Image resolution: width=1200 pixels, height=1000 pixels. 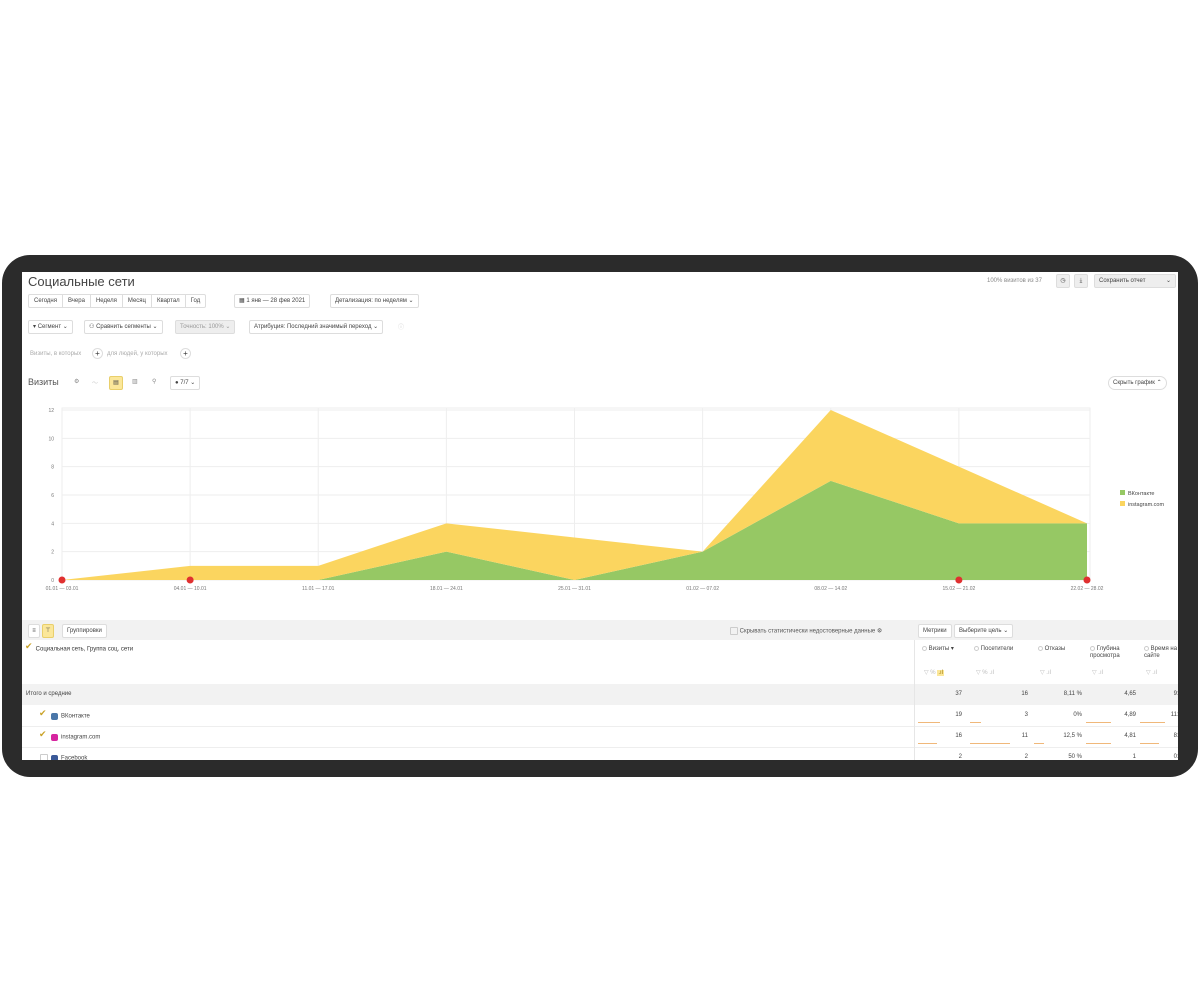 I want to click on download-icon: ⤓, so click(x=1081, y=281).